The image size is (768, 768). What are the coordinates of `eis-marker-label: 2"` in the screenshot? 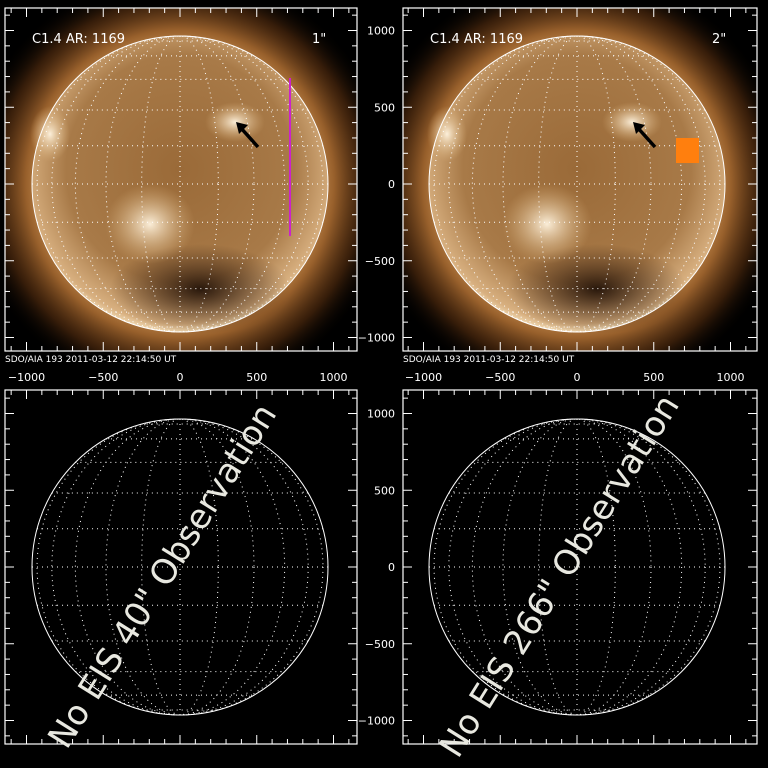 It's located at (719, 39).